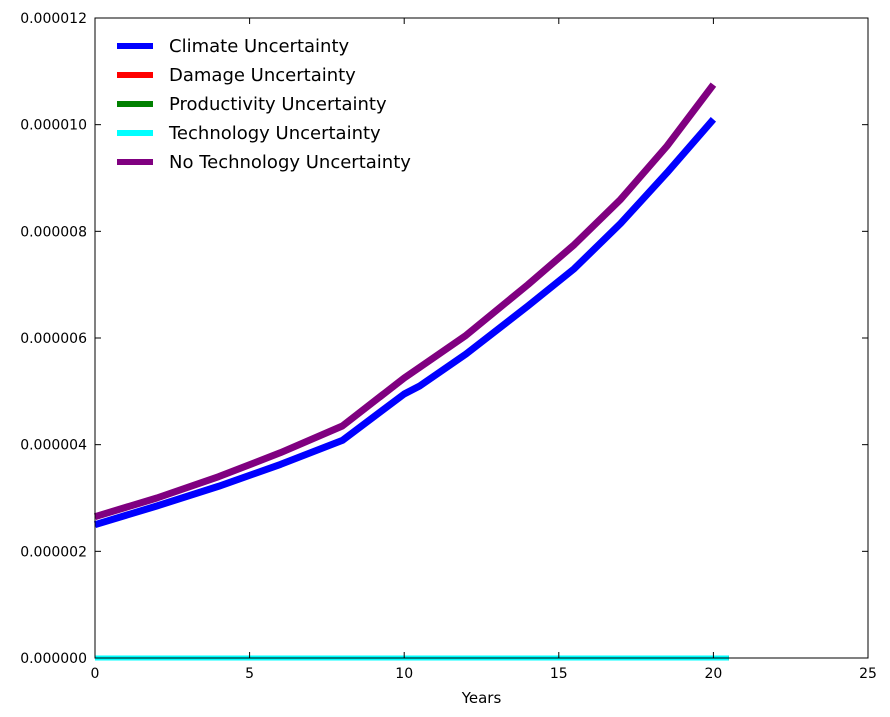  Describe the element at coordinates (290, 162) in the screenshot. I see `legend-label-4: No Technology Uncertainty` at that location.